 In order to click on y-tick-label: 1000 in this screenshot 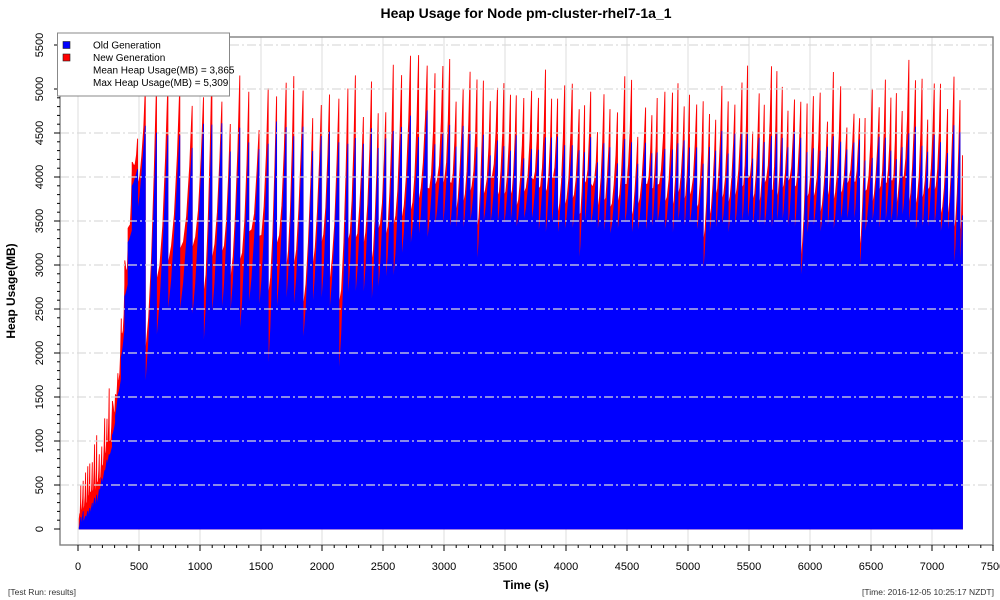, I will do `click(40, 441)`.